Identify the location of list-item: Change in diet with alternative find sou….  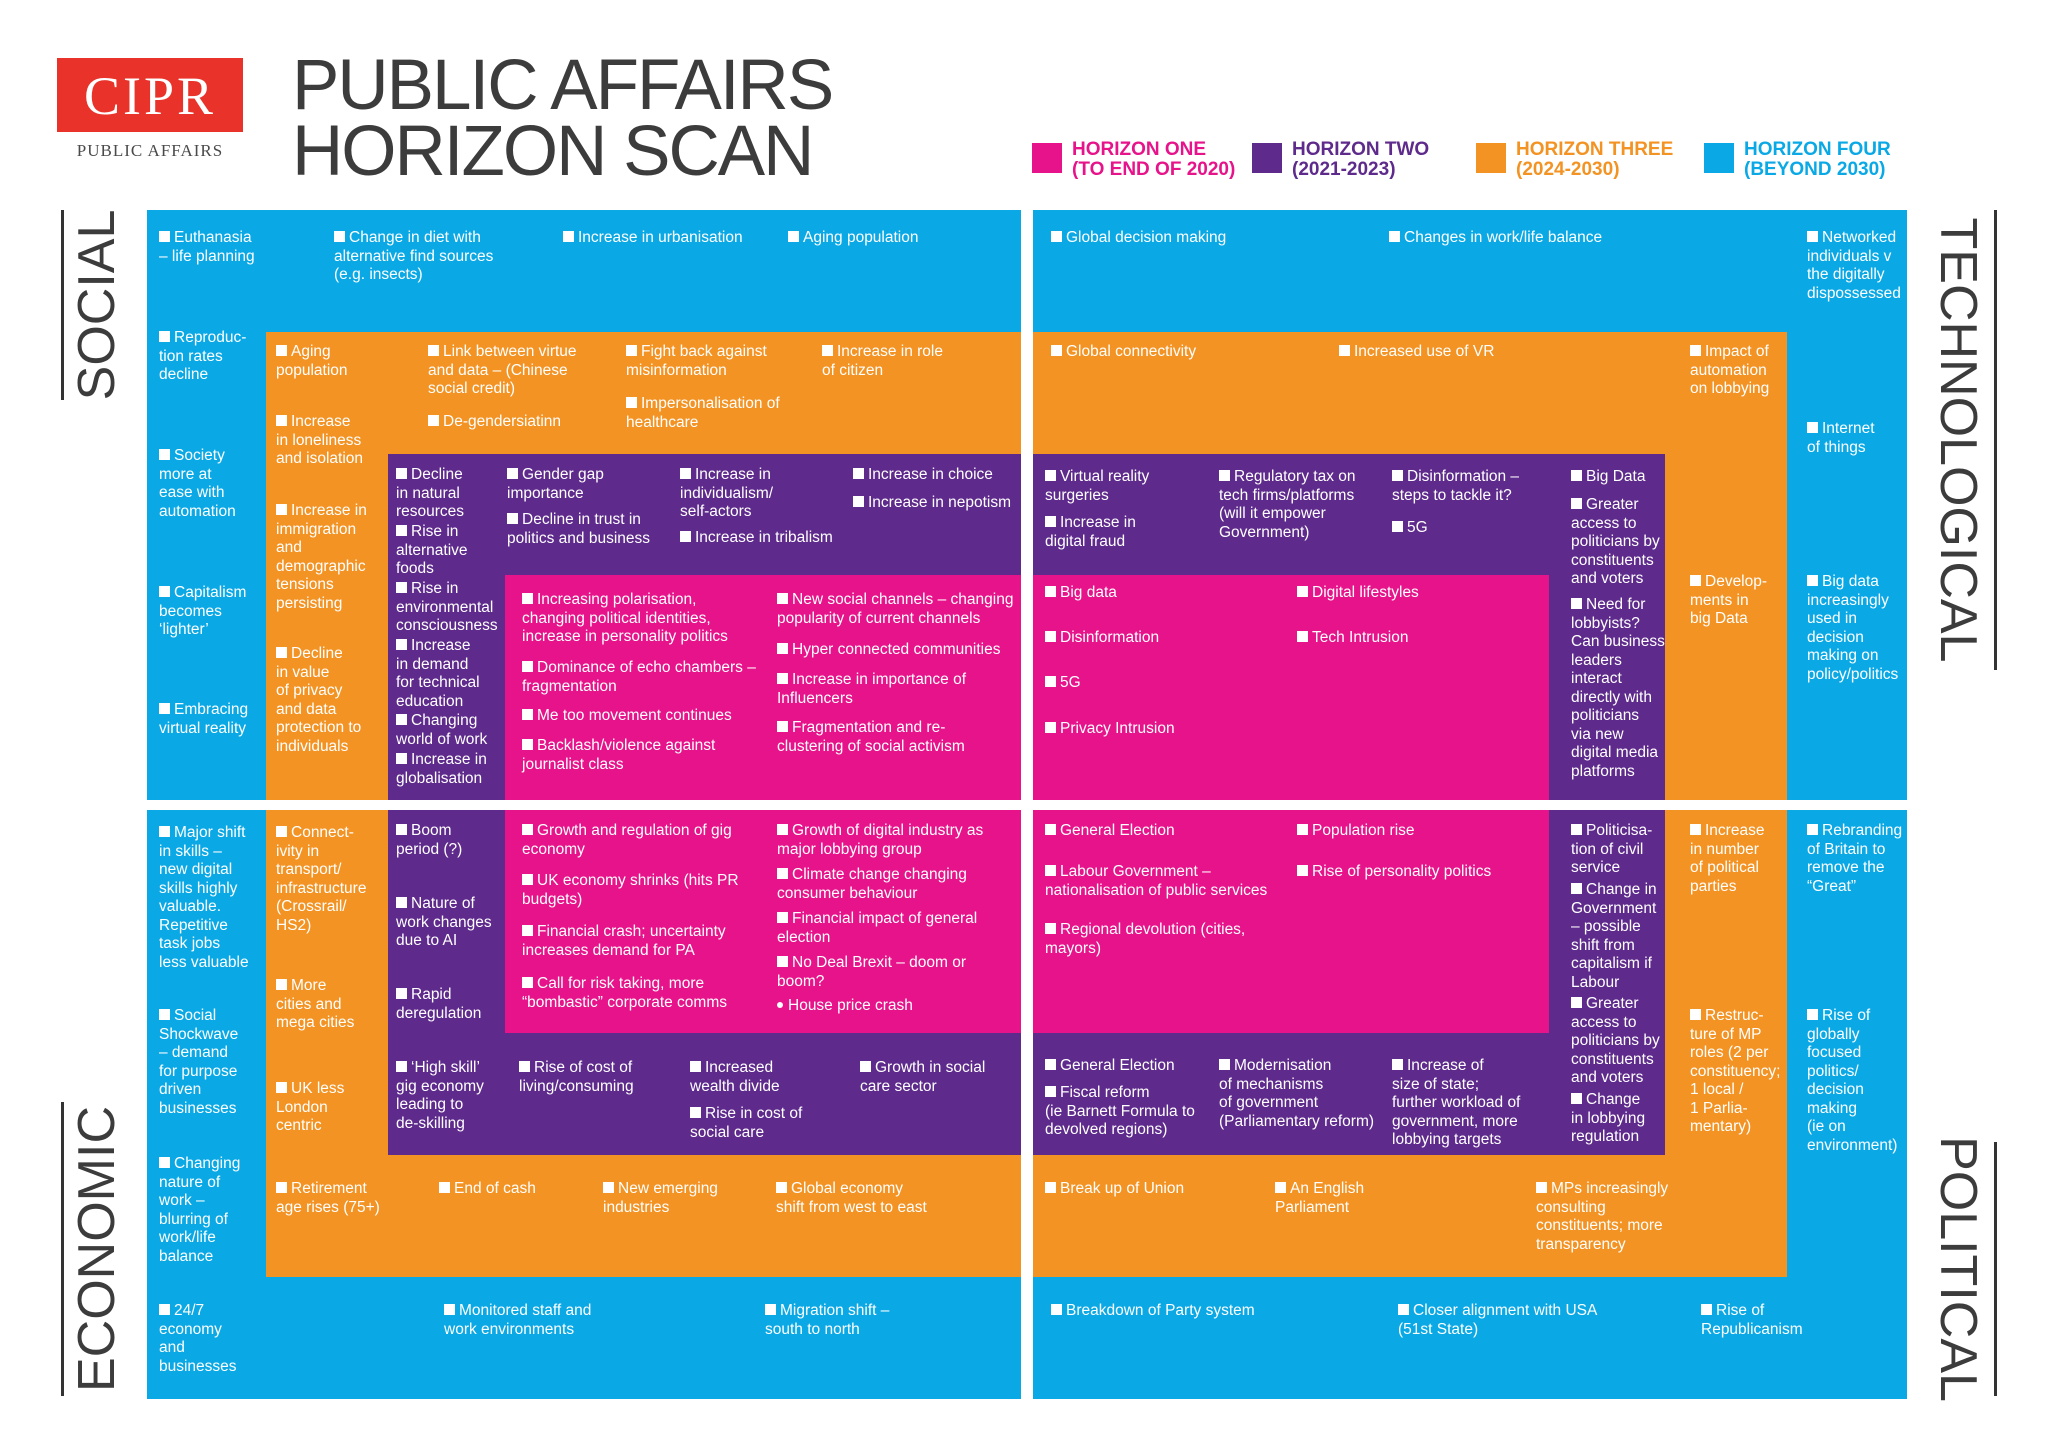
(414, 256).